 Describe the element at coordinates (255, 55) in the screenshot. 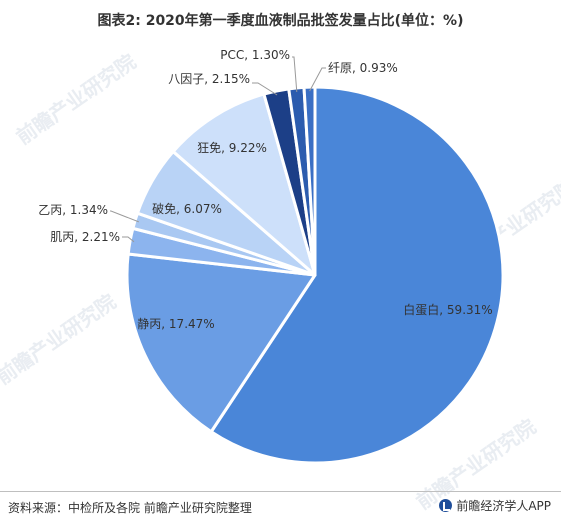

I see `slice-label: PCC, 1.30%` at that location.